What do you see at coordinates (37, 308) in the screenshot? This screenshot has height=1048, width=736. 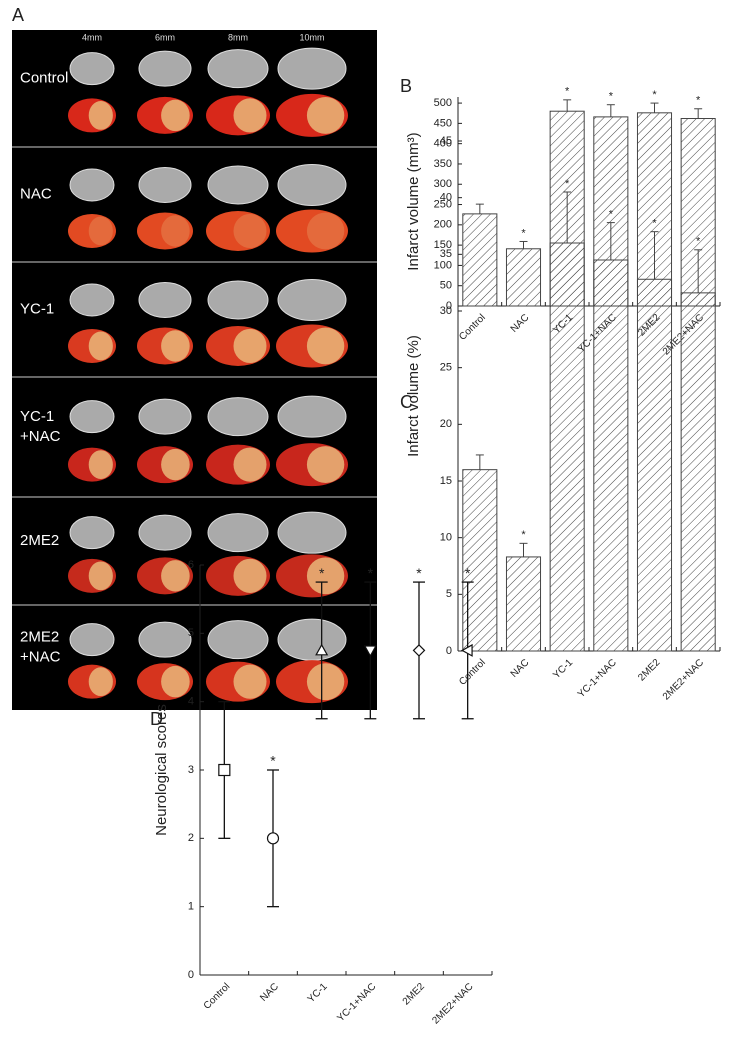 I see `row-label: YC-1` at bounding box center [37, 308].